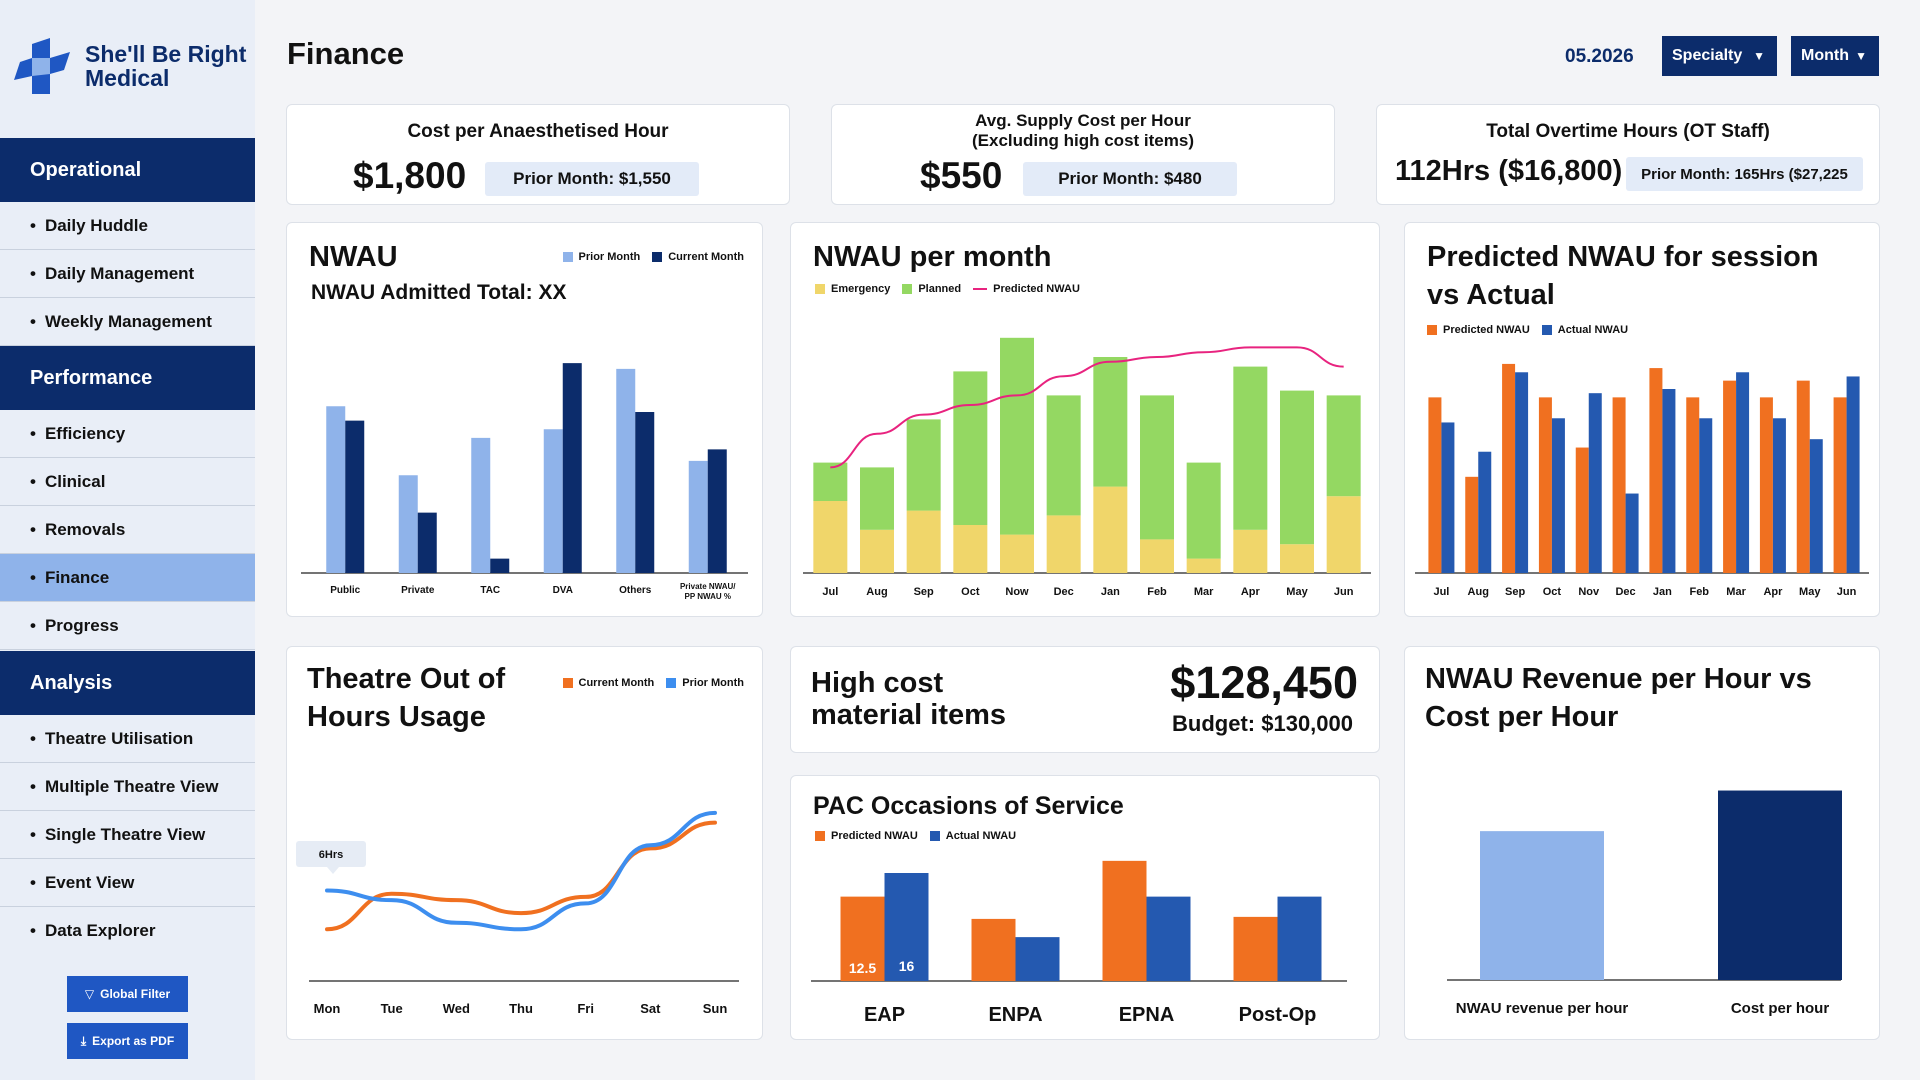 The height and width of the screenshot is (1080, 1920). I want to click on nwau-admitted-total: NWAU Admitted Total: XX, so click(439, 292).